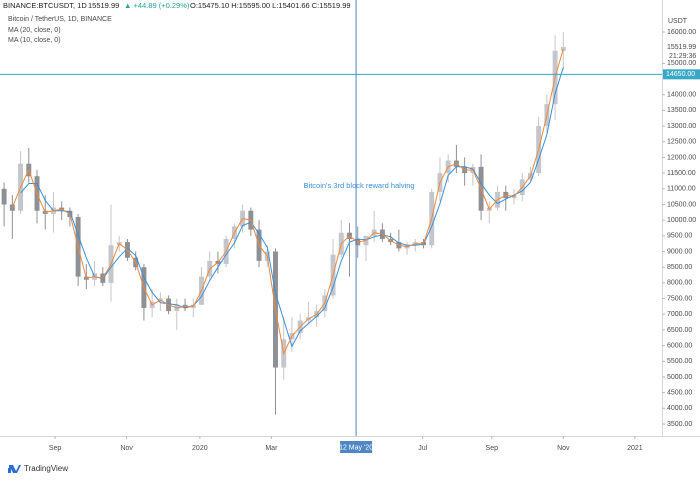  Describe the element at coordinates (679, 330) in the screenshot. I see `y-tick-label: 6500.00` at that location.